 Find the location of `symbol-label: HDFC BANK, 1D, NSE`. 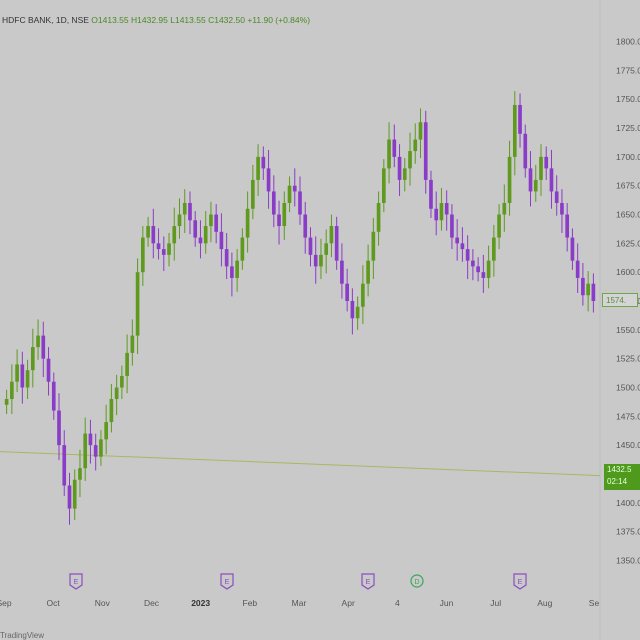

symbol-label: HDFC BANK, 1D, NSE is located at coordinates (45, 20).